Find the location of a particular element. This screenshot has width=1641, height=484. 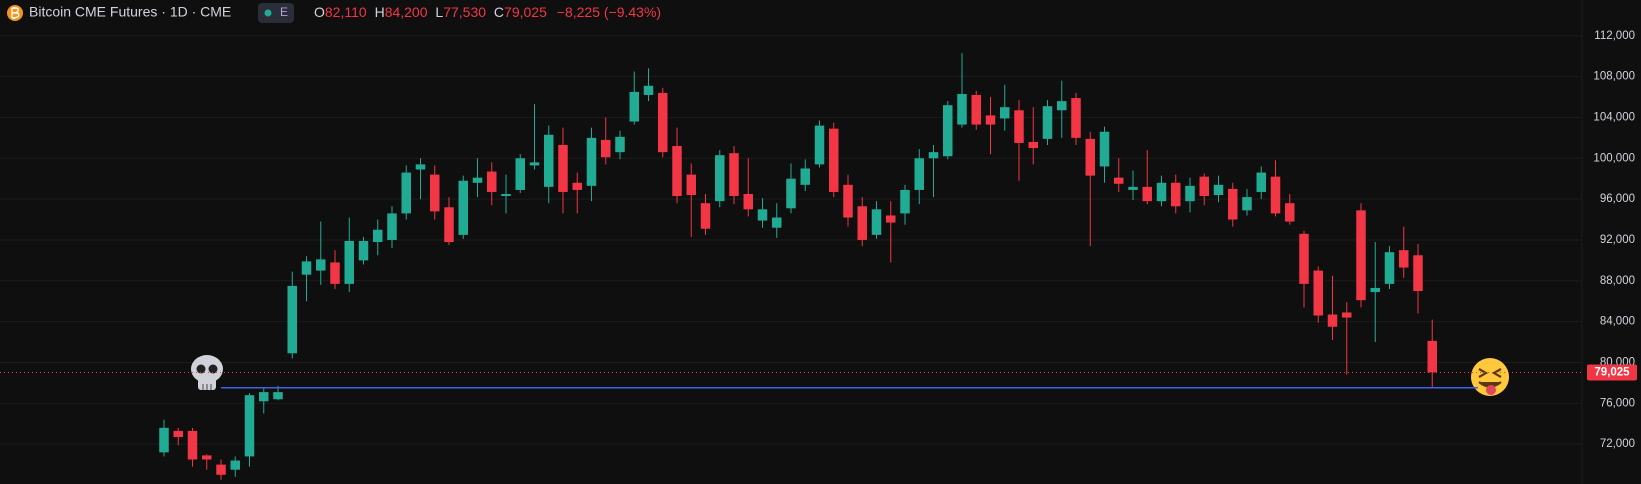

y-tick-label: 92,000 is located at coordinates (1617, 240).